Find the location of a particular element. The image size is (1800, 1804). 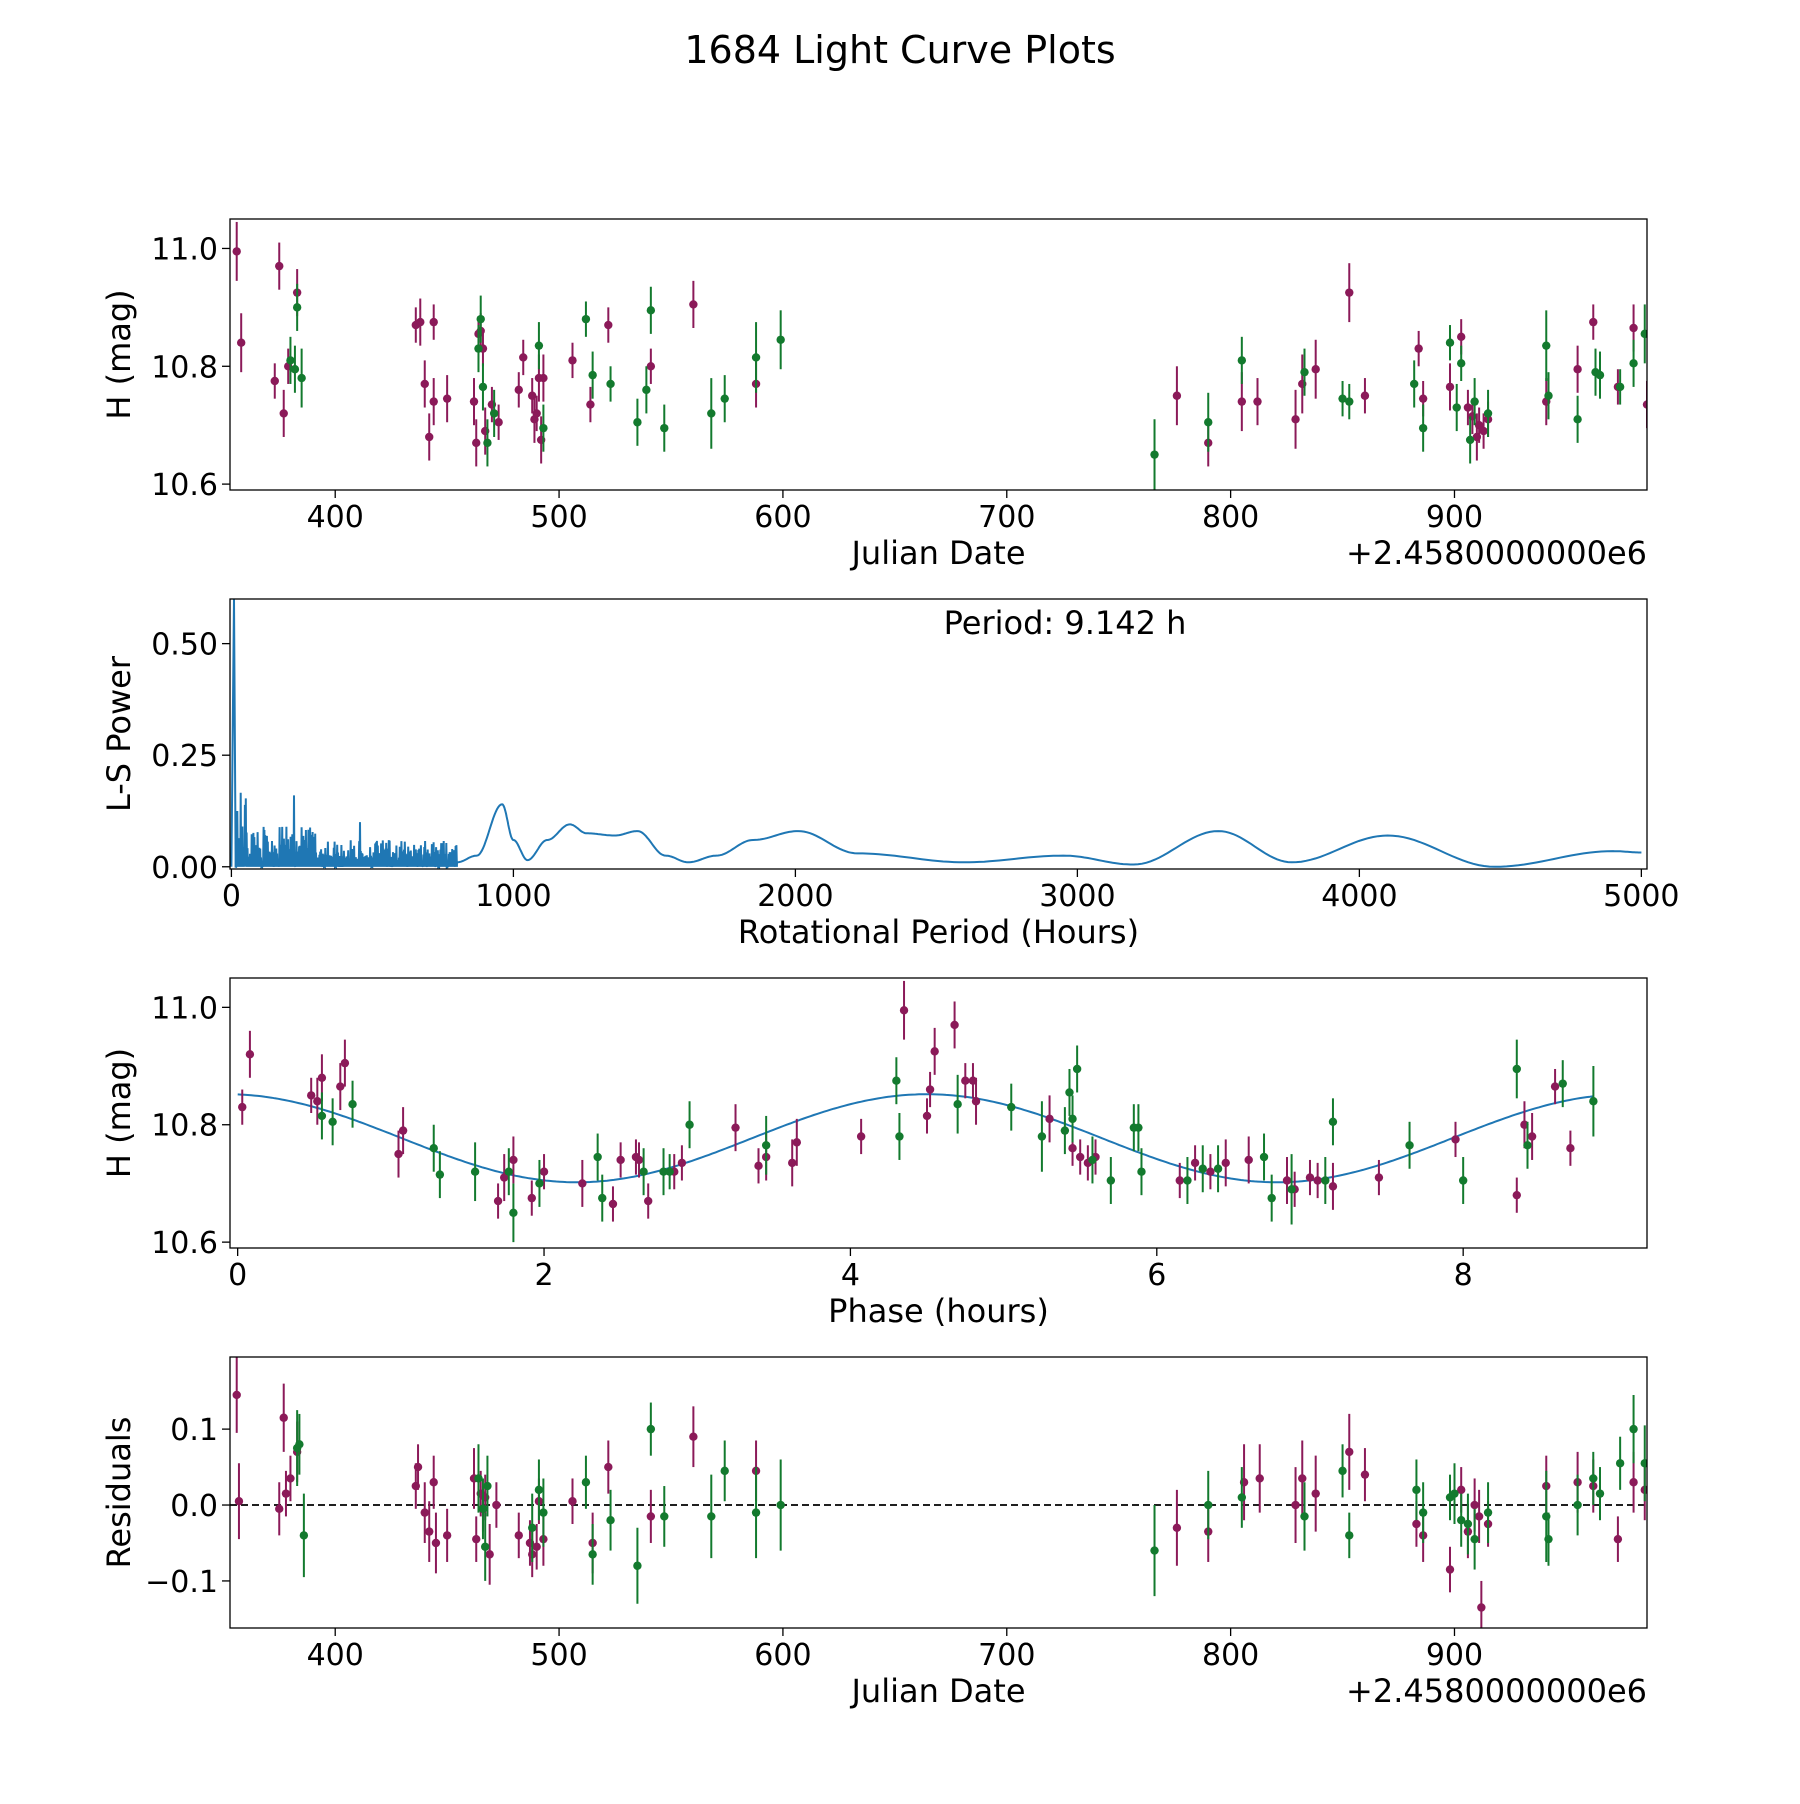

x-tick-label: 2000 is located at coordinates (795, 896).